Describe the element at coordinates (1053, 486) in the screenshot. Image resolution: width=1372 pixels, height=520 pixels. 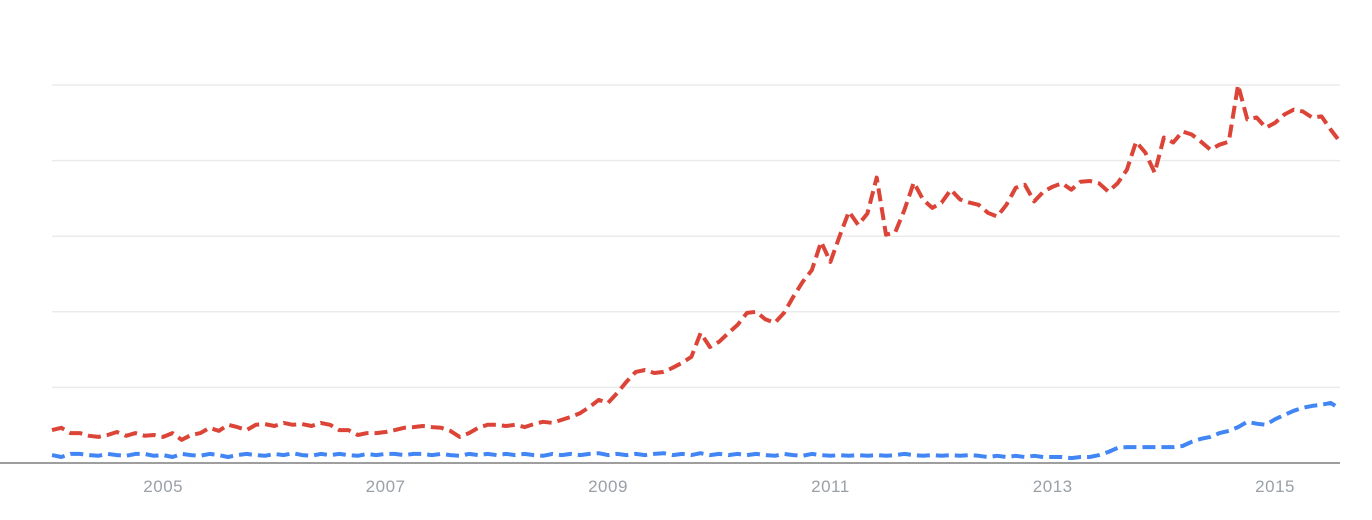
I see `x-axis-tick-label: 2013` at that location.